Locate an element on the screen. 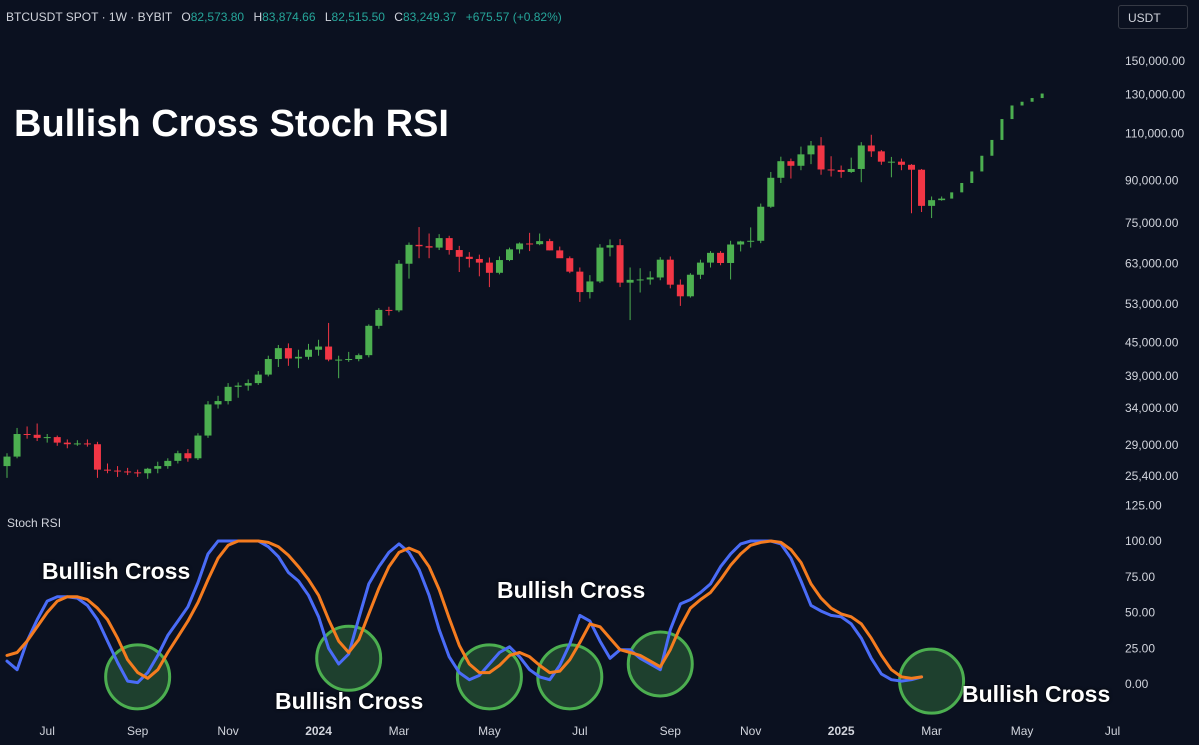 The width and height of the screenshot is (1199, 745). price-tick-label: 29,000.00 is located at coordinates (1152, 445).